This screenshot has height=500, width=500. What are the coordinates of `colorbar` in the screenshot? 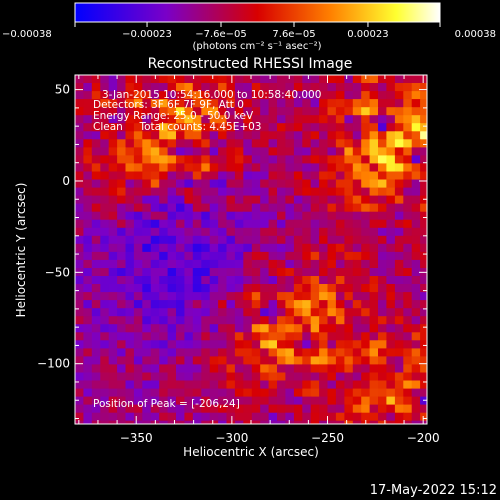 It's located at (257, 12).